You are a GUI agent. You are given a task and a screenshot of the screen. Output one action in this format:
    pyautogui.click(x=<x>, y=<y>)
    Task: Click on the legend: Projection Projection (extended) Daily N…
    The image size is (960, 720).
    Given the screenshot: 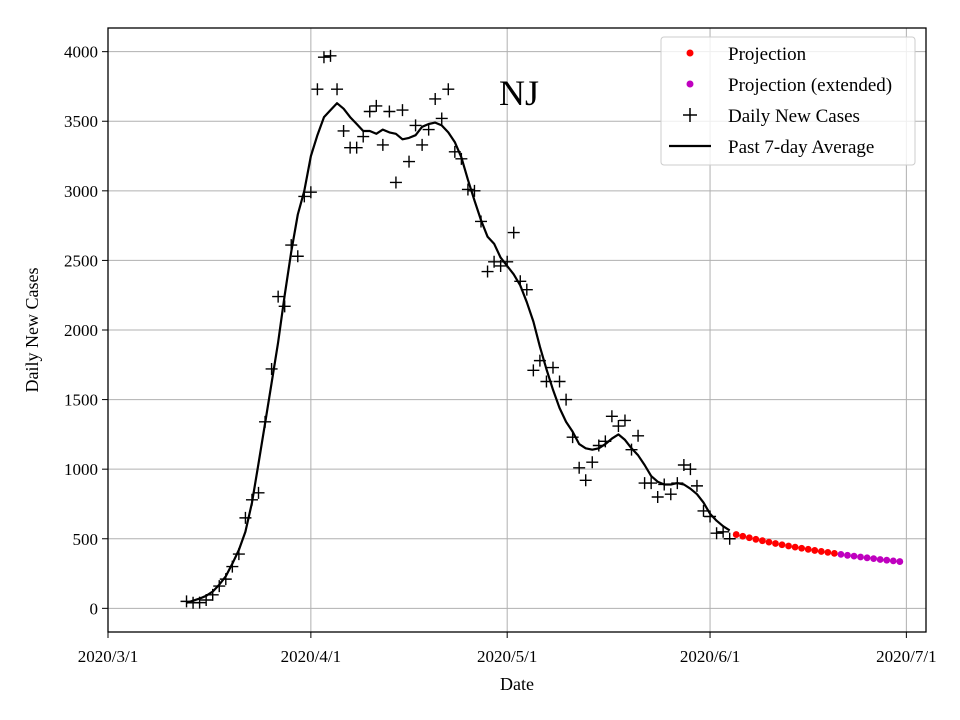 What is the action you would take?
    pyautogui.click(x=788, y=101)
    